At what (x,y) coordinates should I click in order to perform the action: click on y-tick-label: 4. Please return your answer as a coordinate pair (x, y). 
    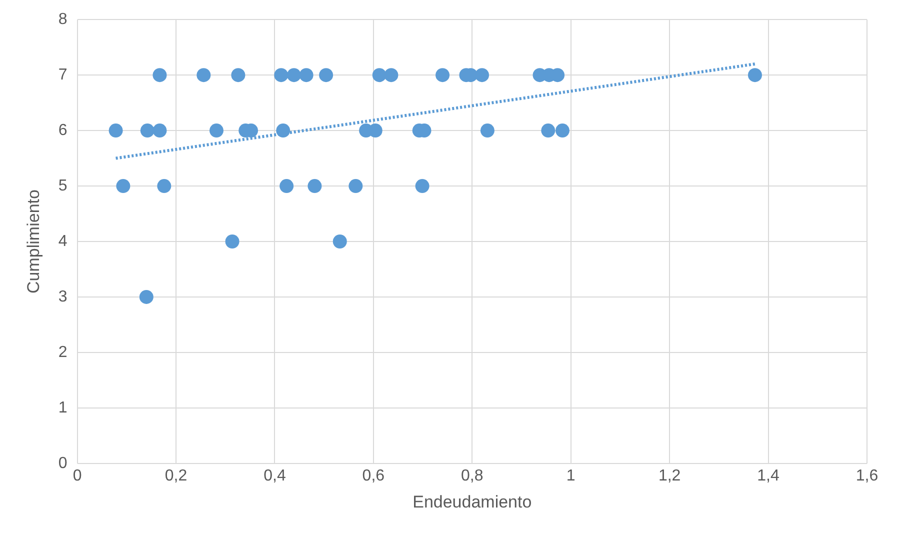
    Looking at the image, I should click on (63, 241).